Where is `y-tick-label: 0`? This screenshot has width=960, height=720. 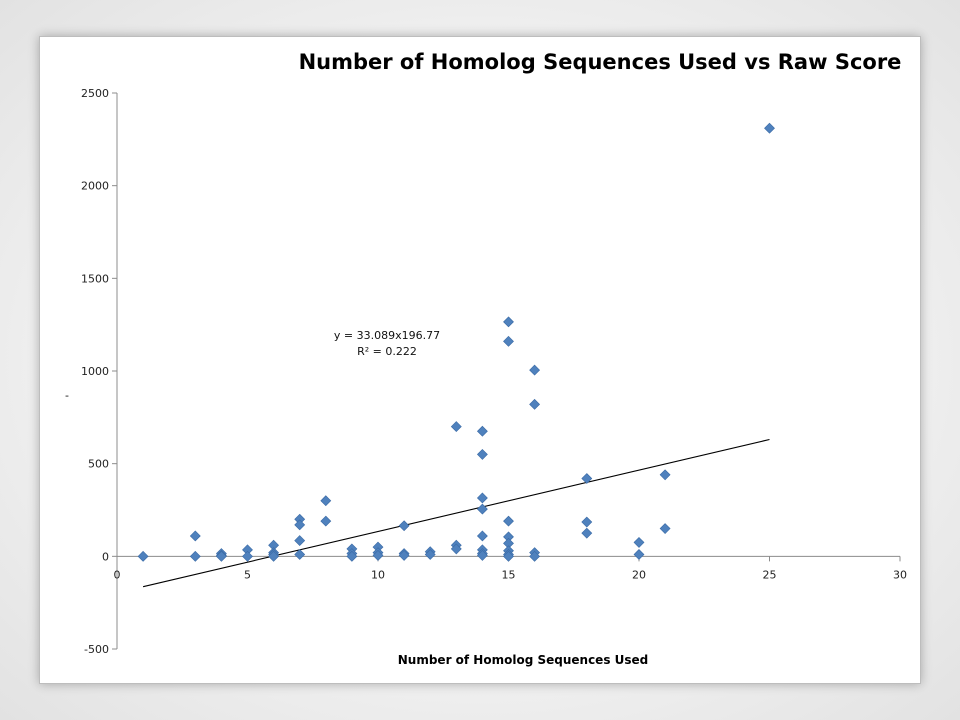
y-tick-label: 0 is located at coordinates (105, 556).